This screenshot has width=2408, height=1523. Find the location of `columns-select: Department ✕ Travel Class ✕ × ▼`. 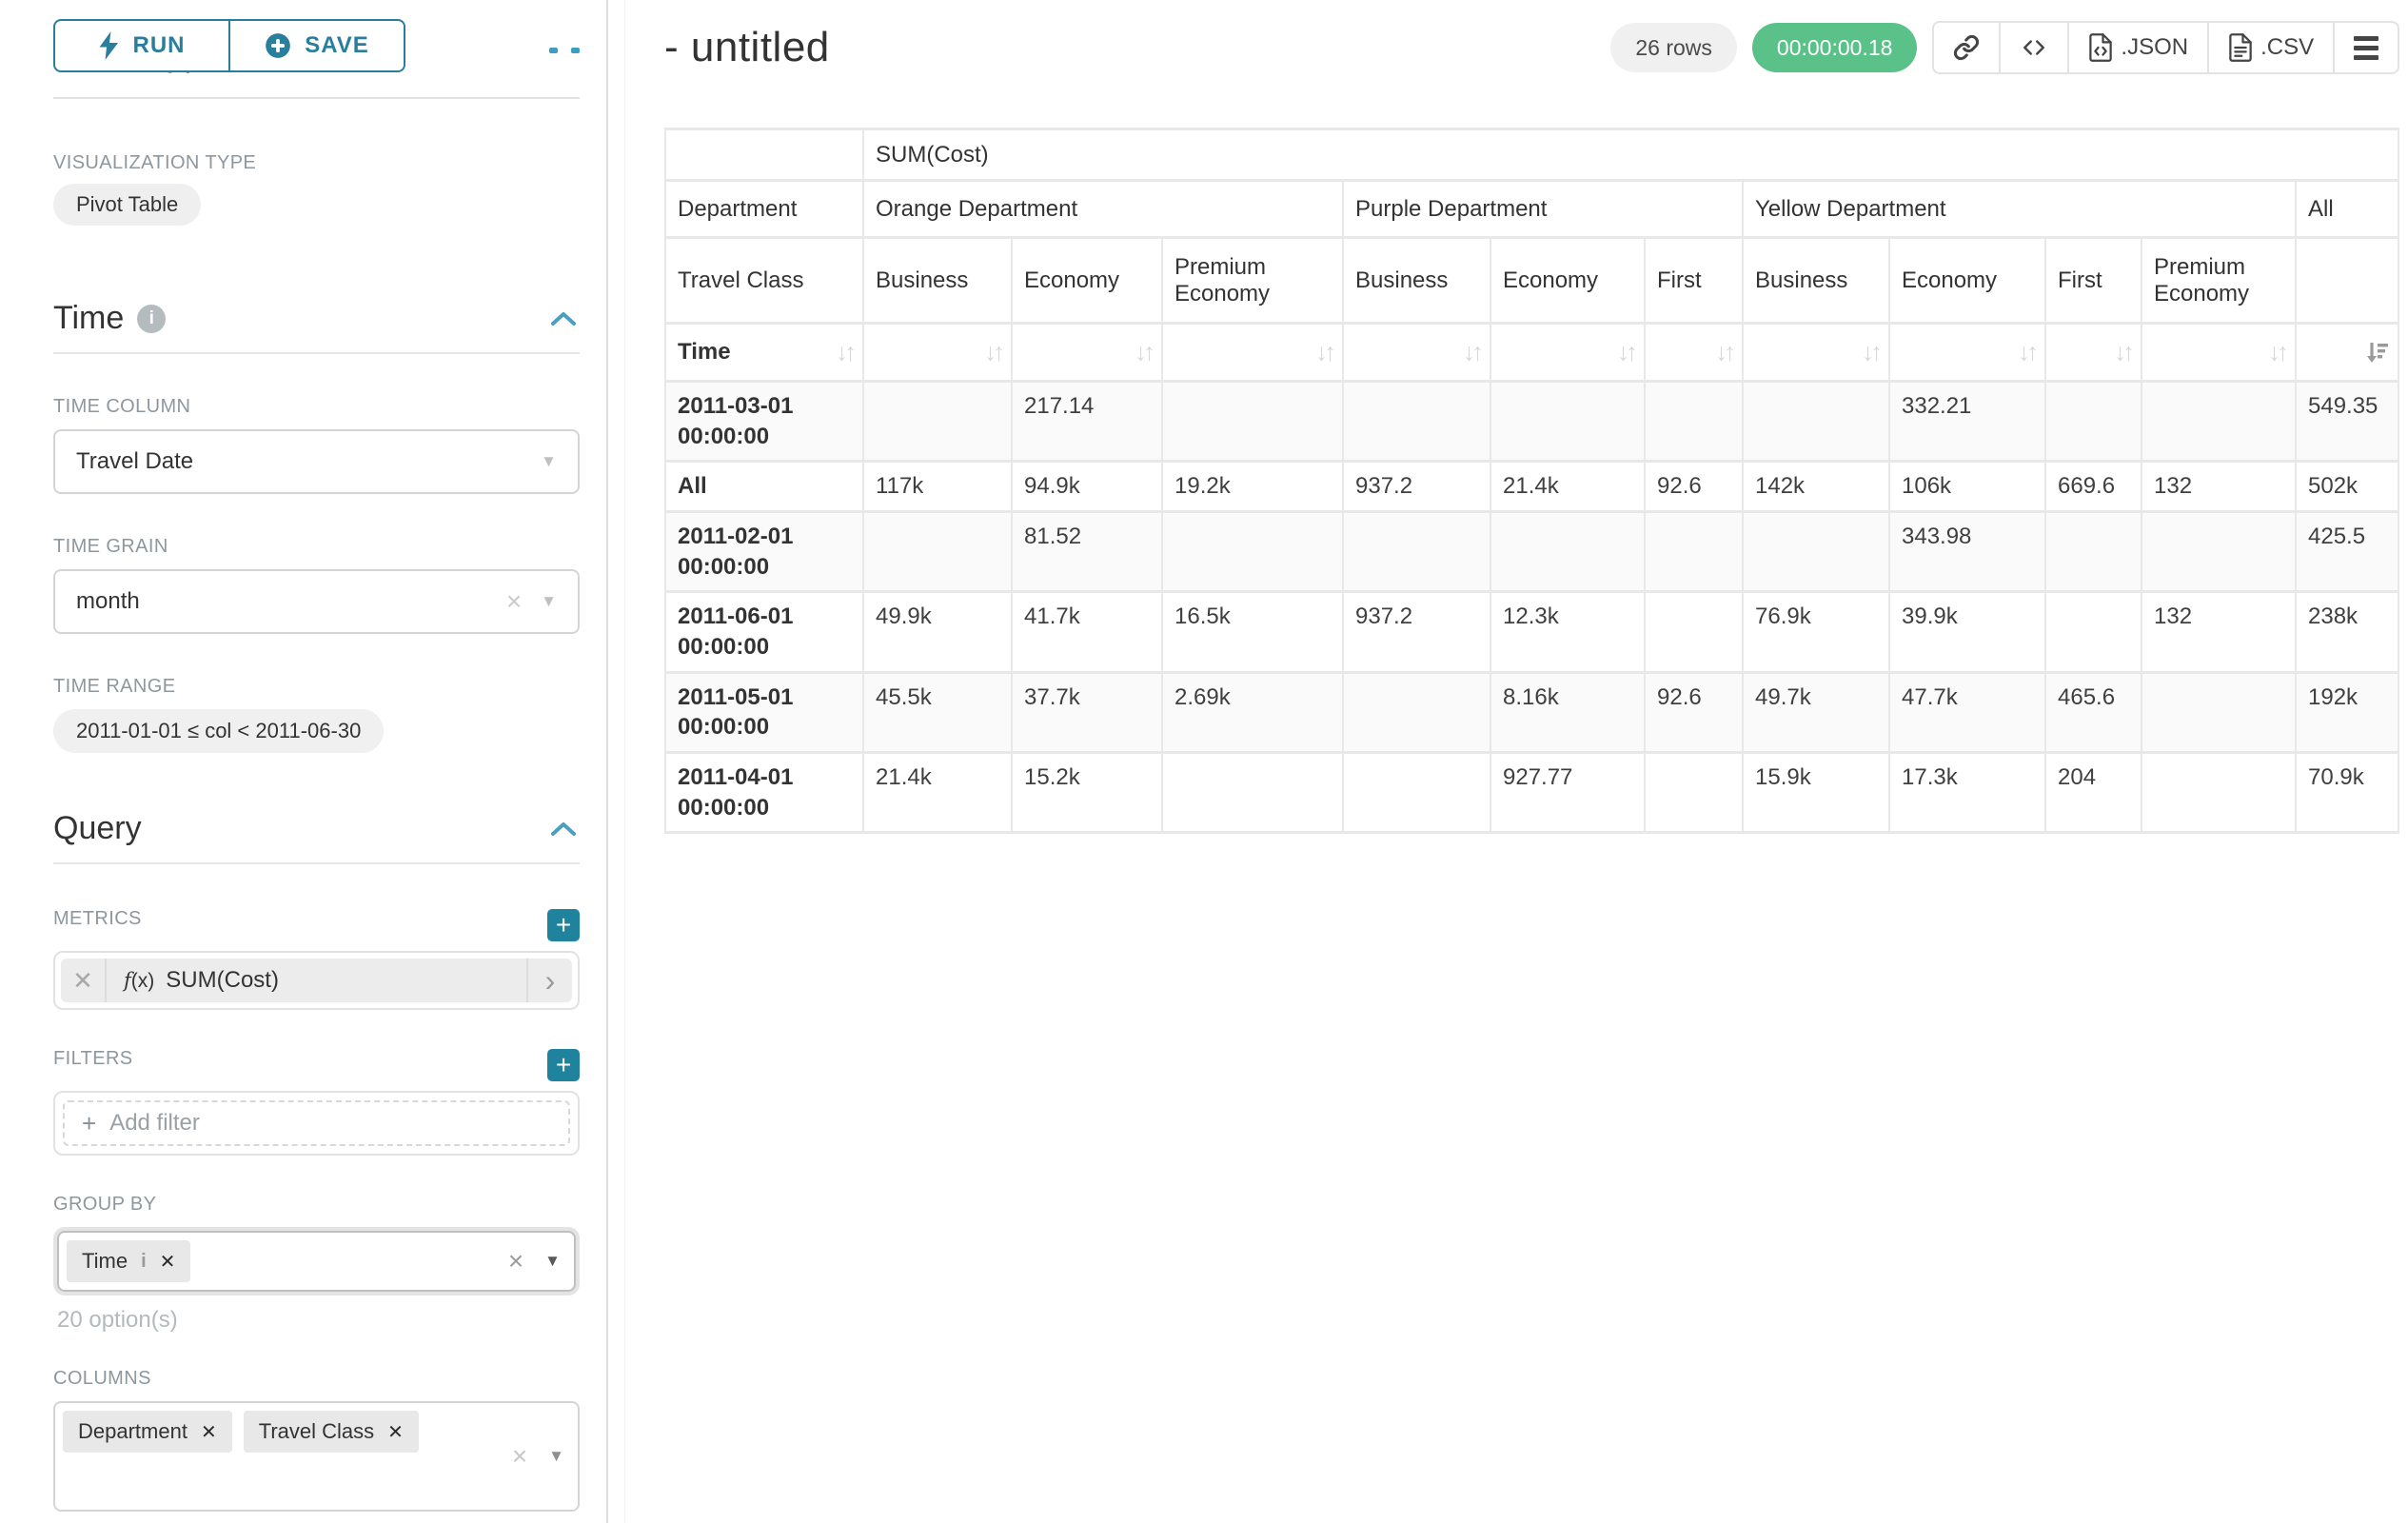

columns-select: Department ✕ Travel Class ✕ × ▼ is located at coordinates (316, 1456).